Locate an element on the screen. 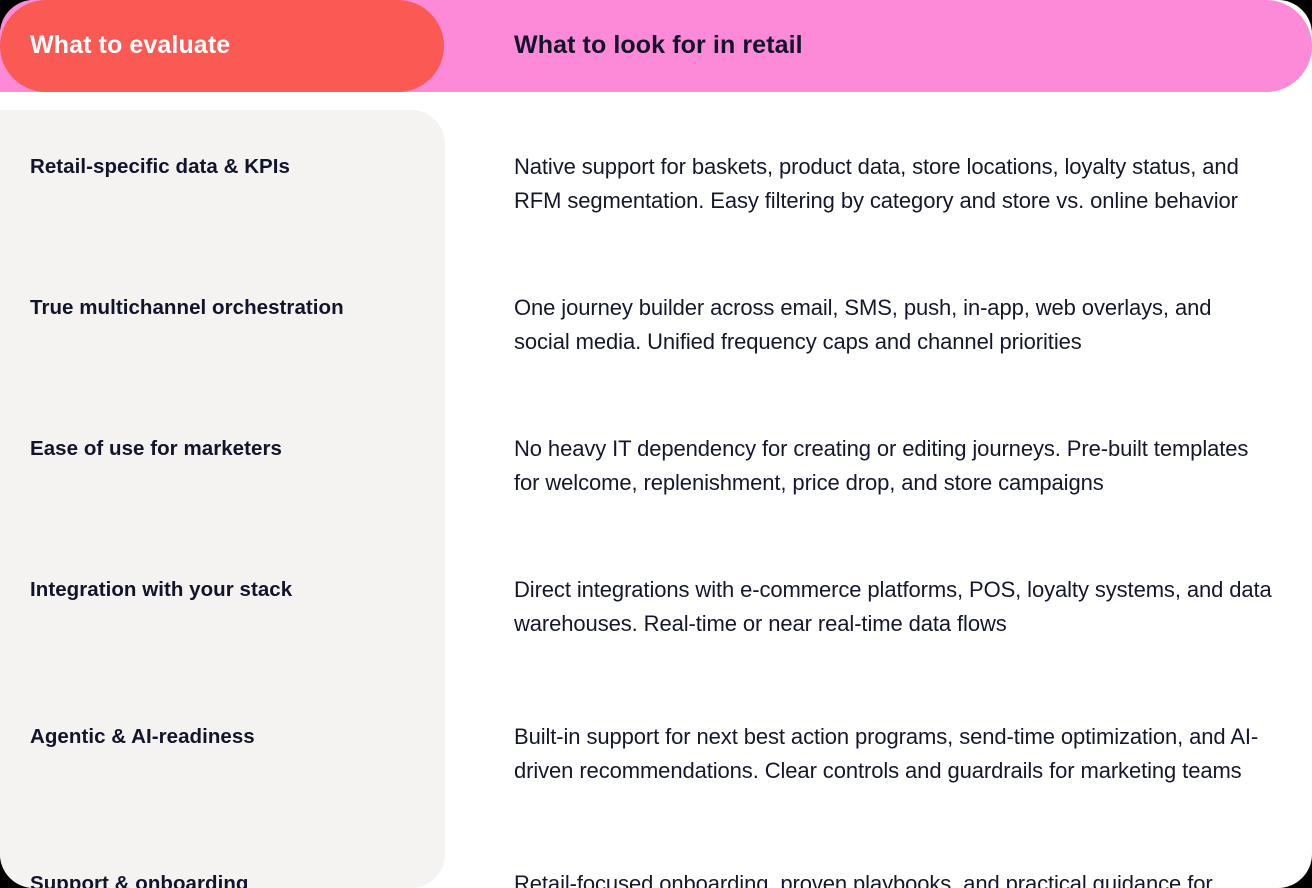 Image resolution: width=1312 pixels, height=888 pixels. row-label: Support & onboarding is located at coordinates (139, 880).